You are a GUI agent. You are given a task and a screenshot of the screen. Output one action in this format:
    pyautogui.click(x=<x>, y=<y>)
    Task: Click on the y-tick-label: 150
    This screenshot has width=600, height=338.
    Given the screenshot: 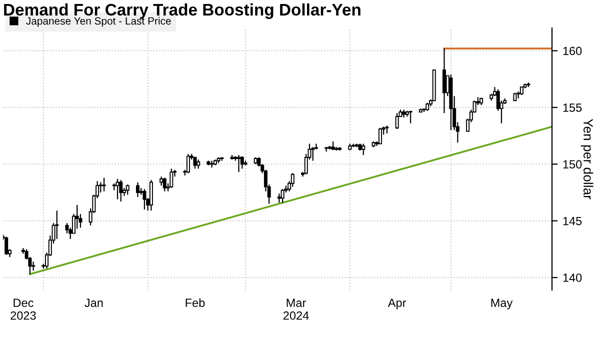 What is the action you would take?
    pyautogui.click(x=572, y=164)
    